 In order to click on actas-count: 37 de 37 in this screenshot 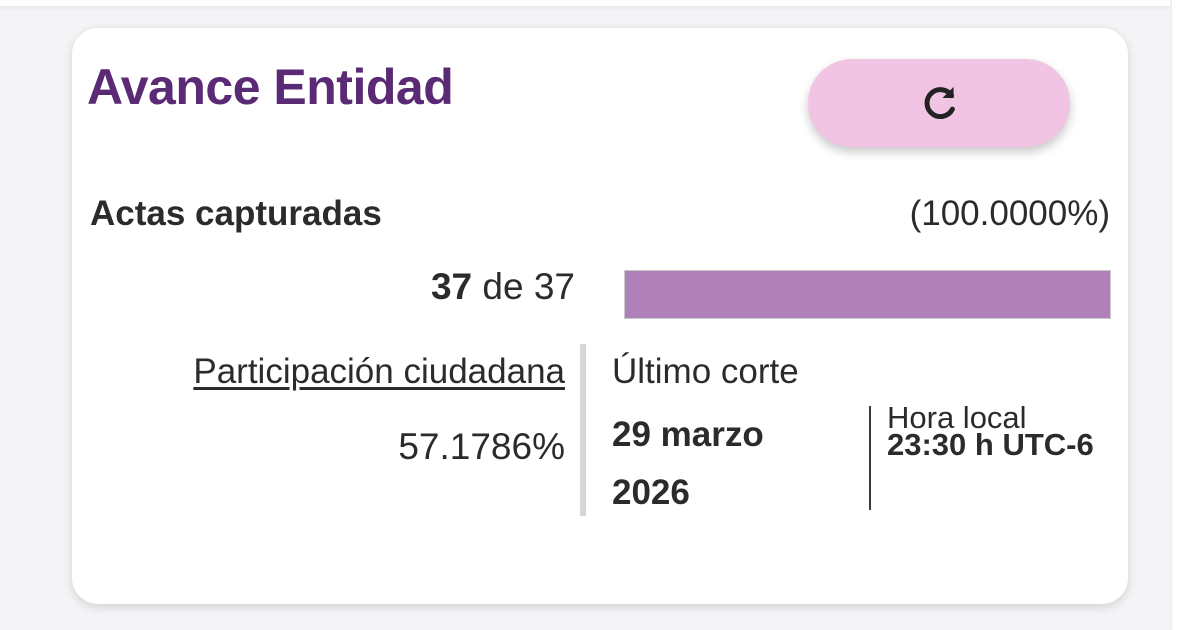, I will do `click(503, 287)`.